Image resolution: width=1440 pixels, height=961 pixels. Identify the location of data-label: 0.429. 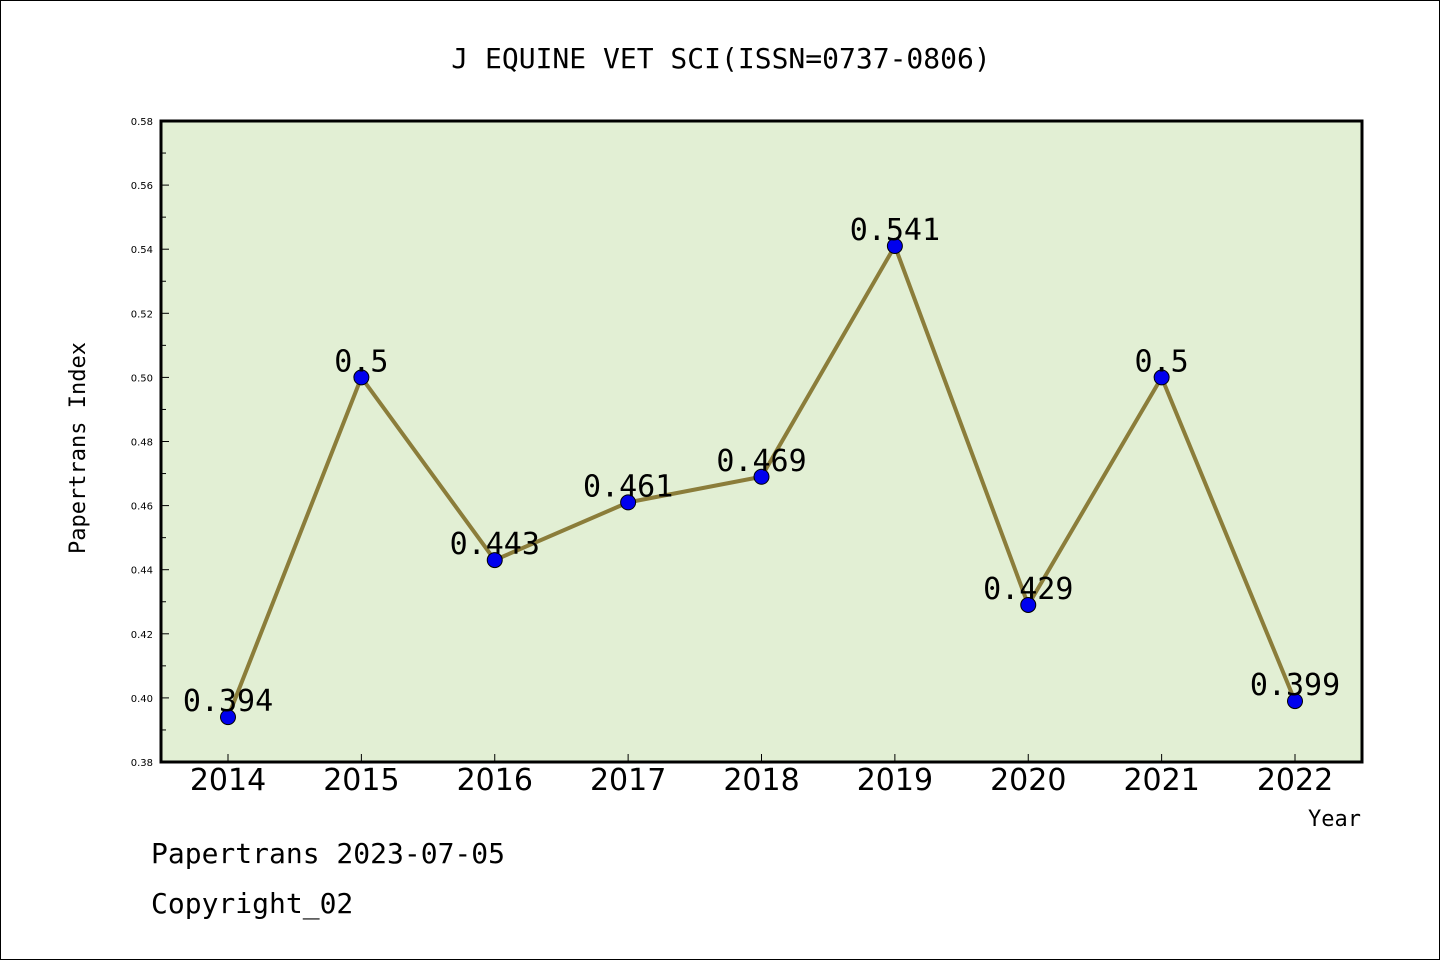
(1028, 589).